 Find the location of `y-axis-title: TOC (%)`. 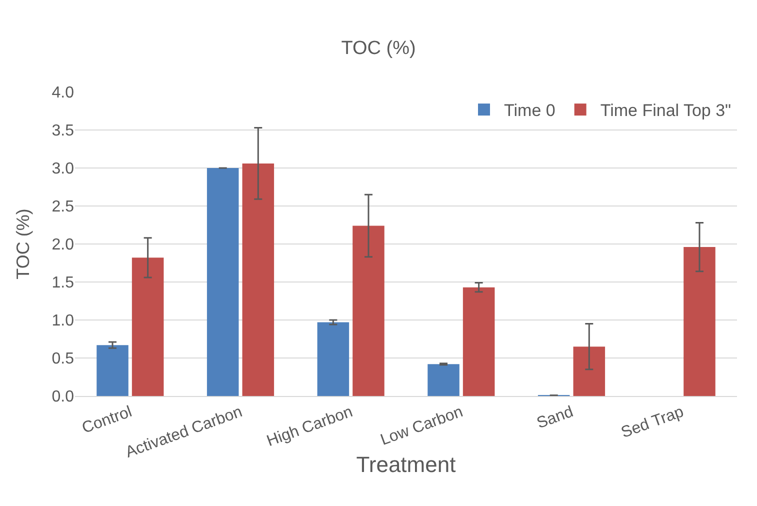

y-axis-title: TOC (%) is located at coordinates (23, 244).